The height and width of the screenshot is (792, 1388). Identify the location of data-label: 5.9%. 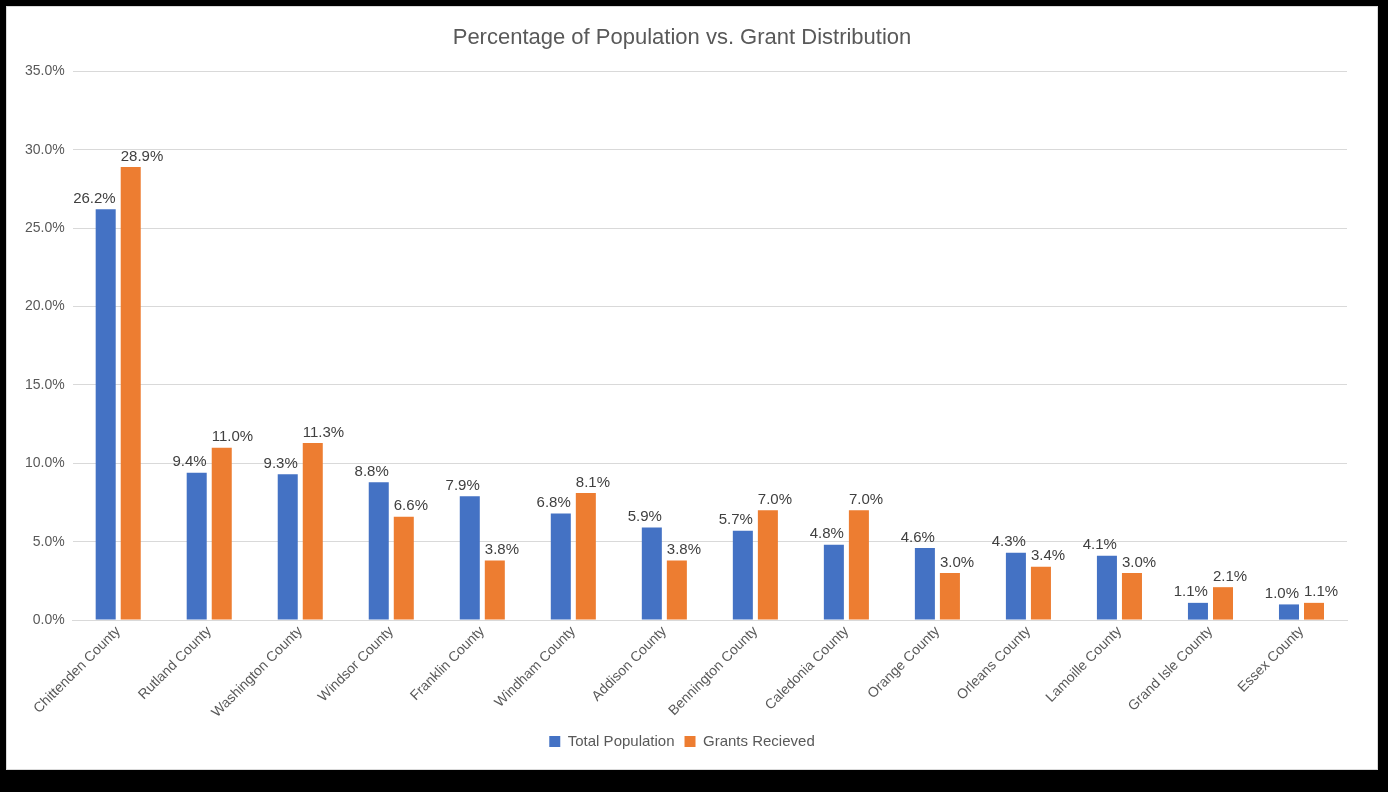
(644, 516).